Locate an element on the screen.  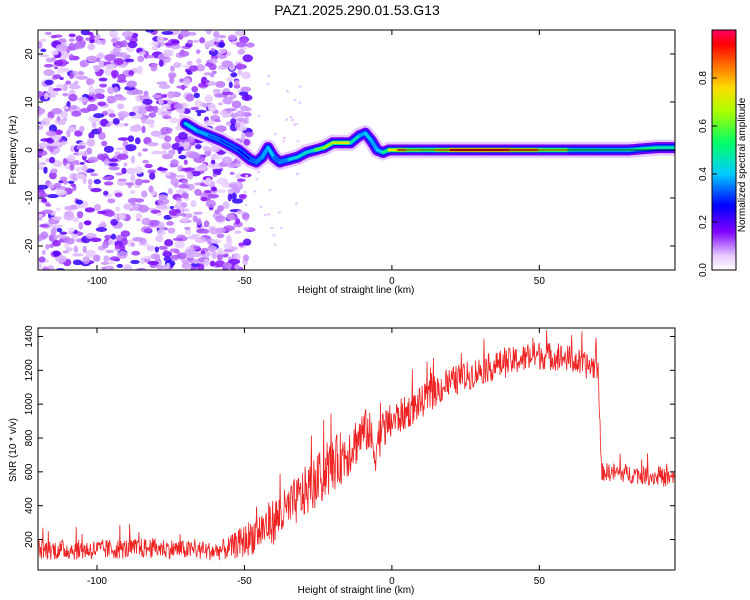
snr-y-tick-label: 200 is located at coordinates (29, 539).